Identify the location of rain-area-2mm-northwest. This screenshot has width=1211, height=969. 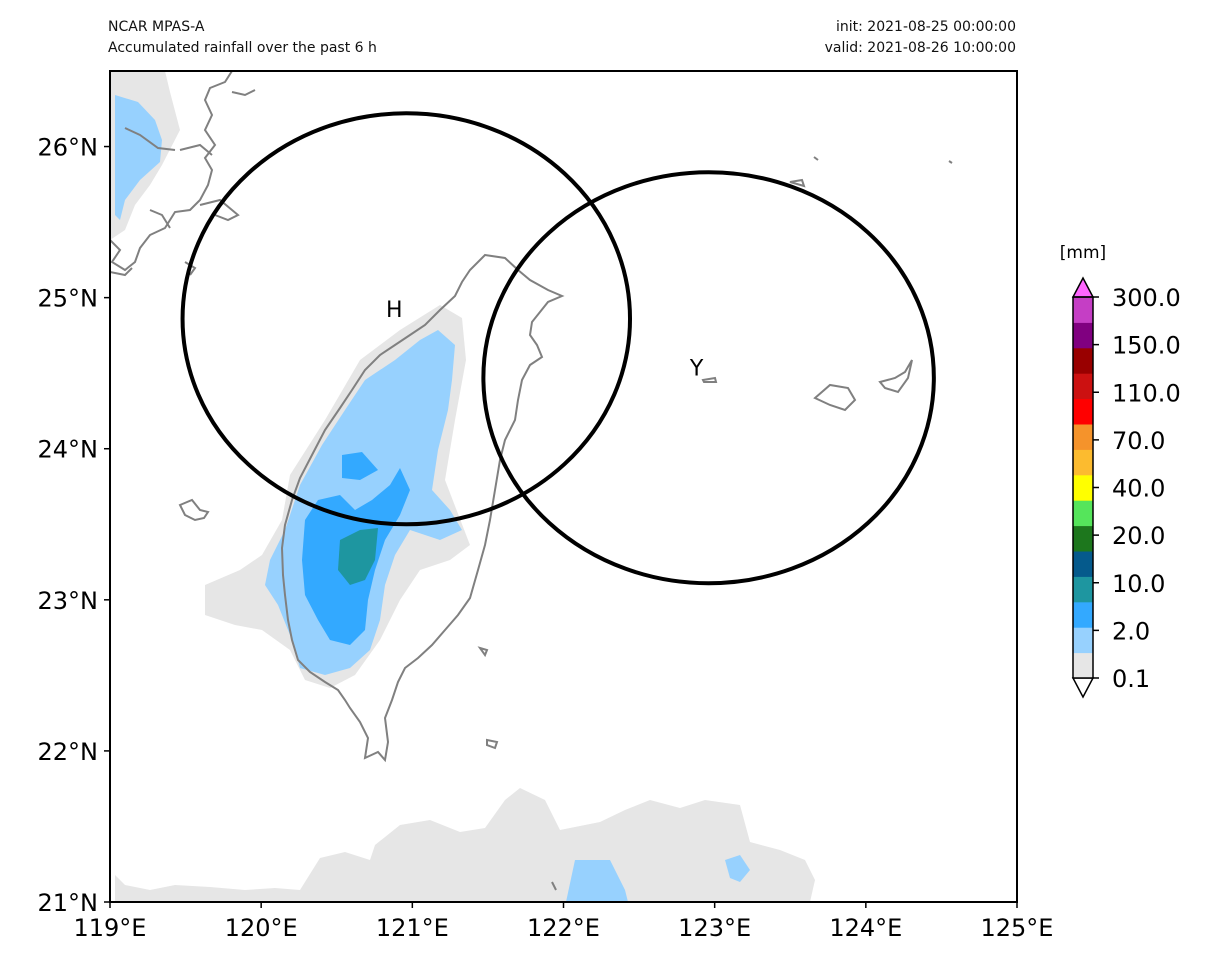
(138, 157).